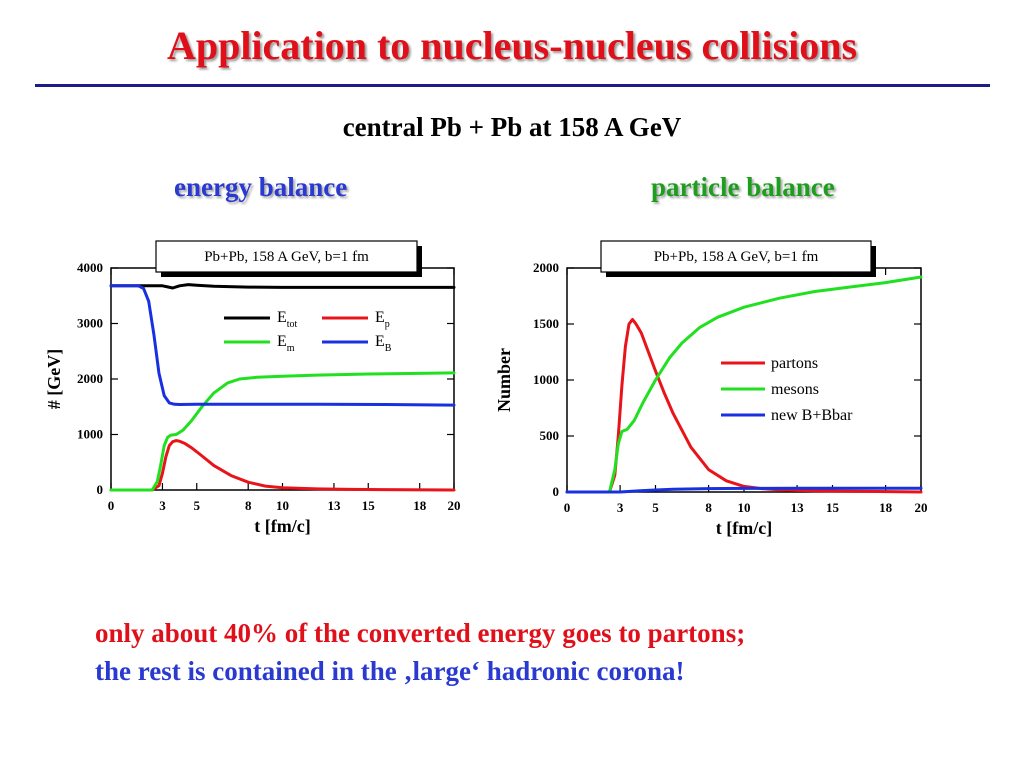 Image resolution: width=1024 pixels, height=768 pixels. What do you see at coordinates (546, 323) in the screenshot?
I see `y-tick-label: 1500` at bounding box center [546, 323].